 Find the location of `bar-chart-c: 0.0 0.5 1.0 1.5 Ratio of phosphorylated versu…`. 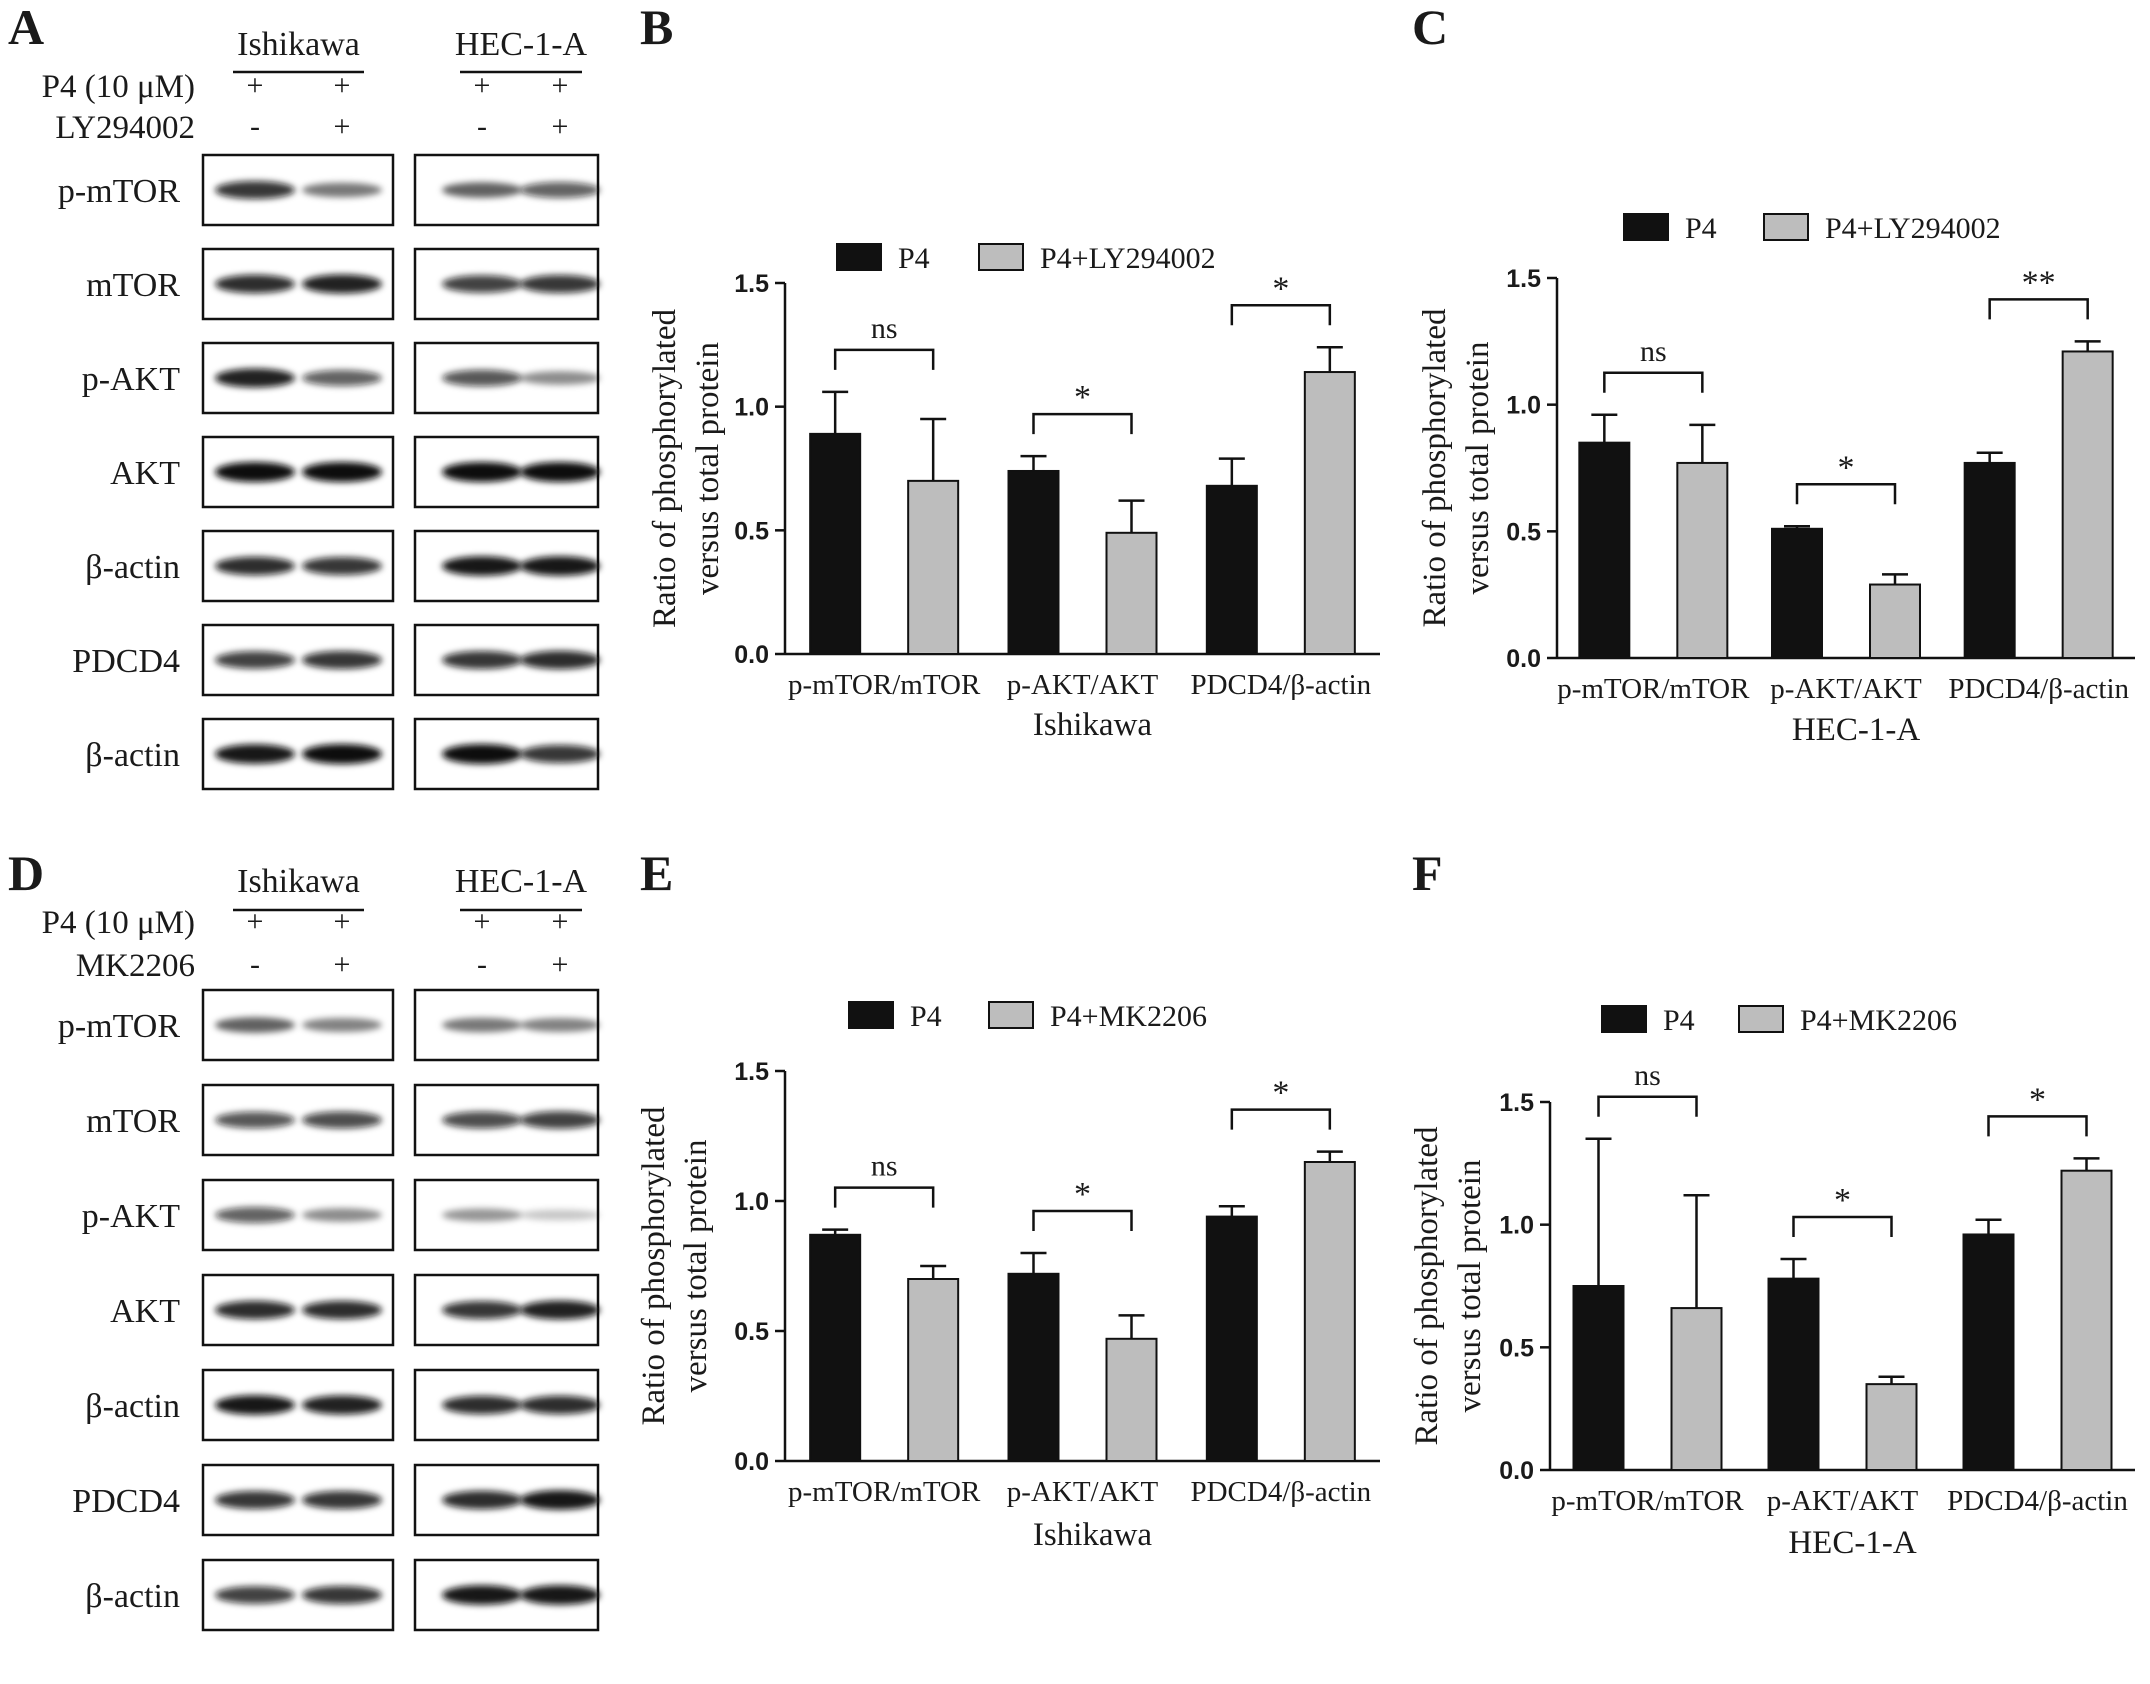

bar-chart-c: 0.0 0.5 1.0 1.5 Ratio of phosphorylated versu… is located at coordinates (1776, 480).